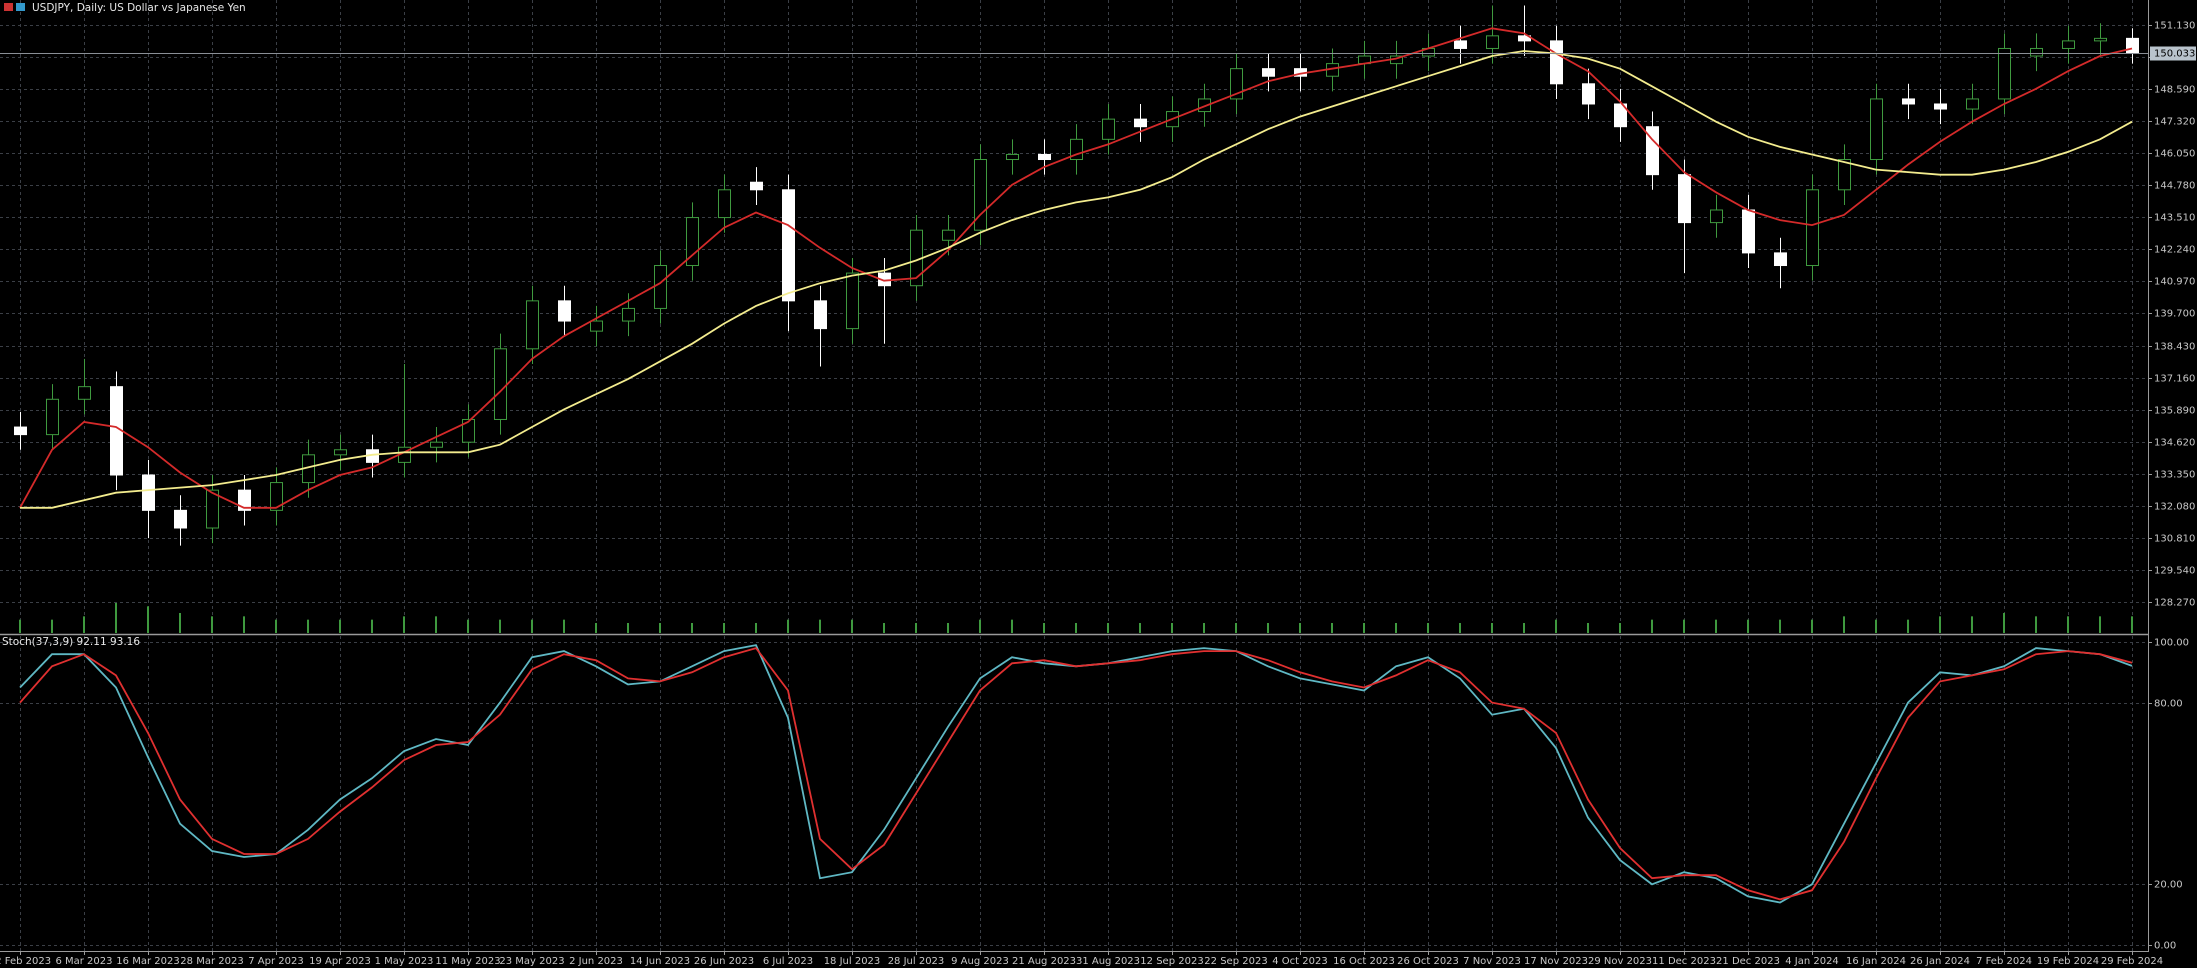 The width and height of the screenshot is (2197, 968). Describe the element at coordinates (1299, 961) in the screenshot. I see `x-tick-label: 4 Oct 2023` at that location.